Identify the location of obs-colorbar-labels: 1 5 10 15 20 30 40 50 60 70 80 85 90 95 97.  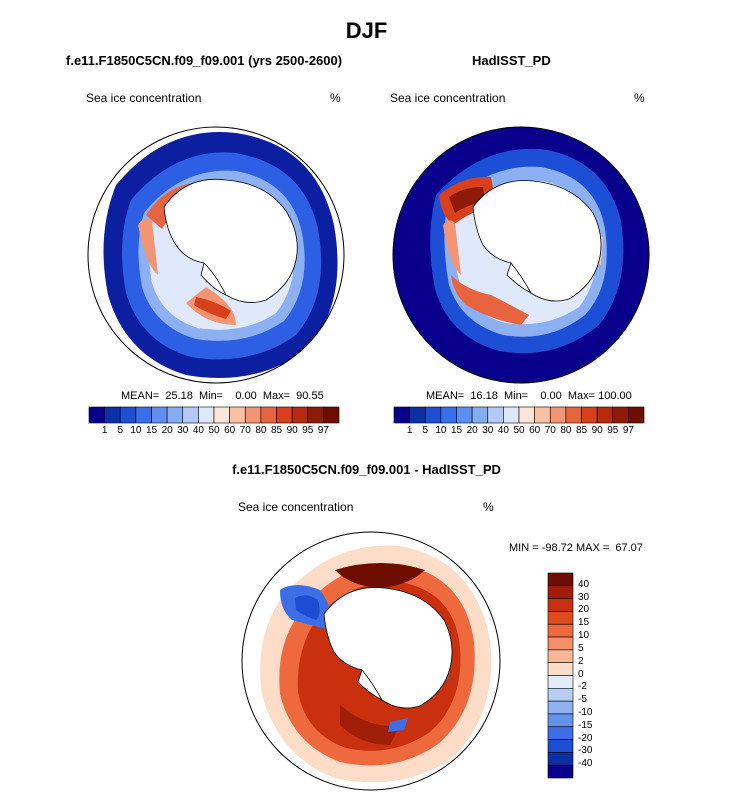
(519, 432).